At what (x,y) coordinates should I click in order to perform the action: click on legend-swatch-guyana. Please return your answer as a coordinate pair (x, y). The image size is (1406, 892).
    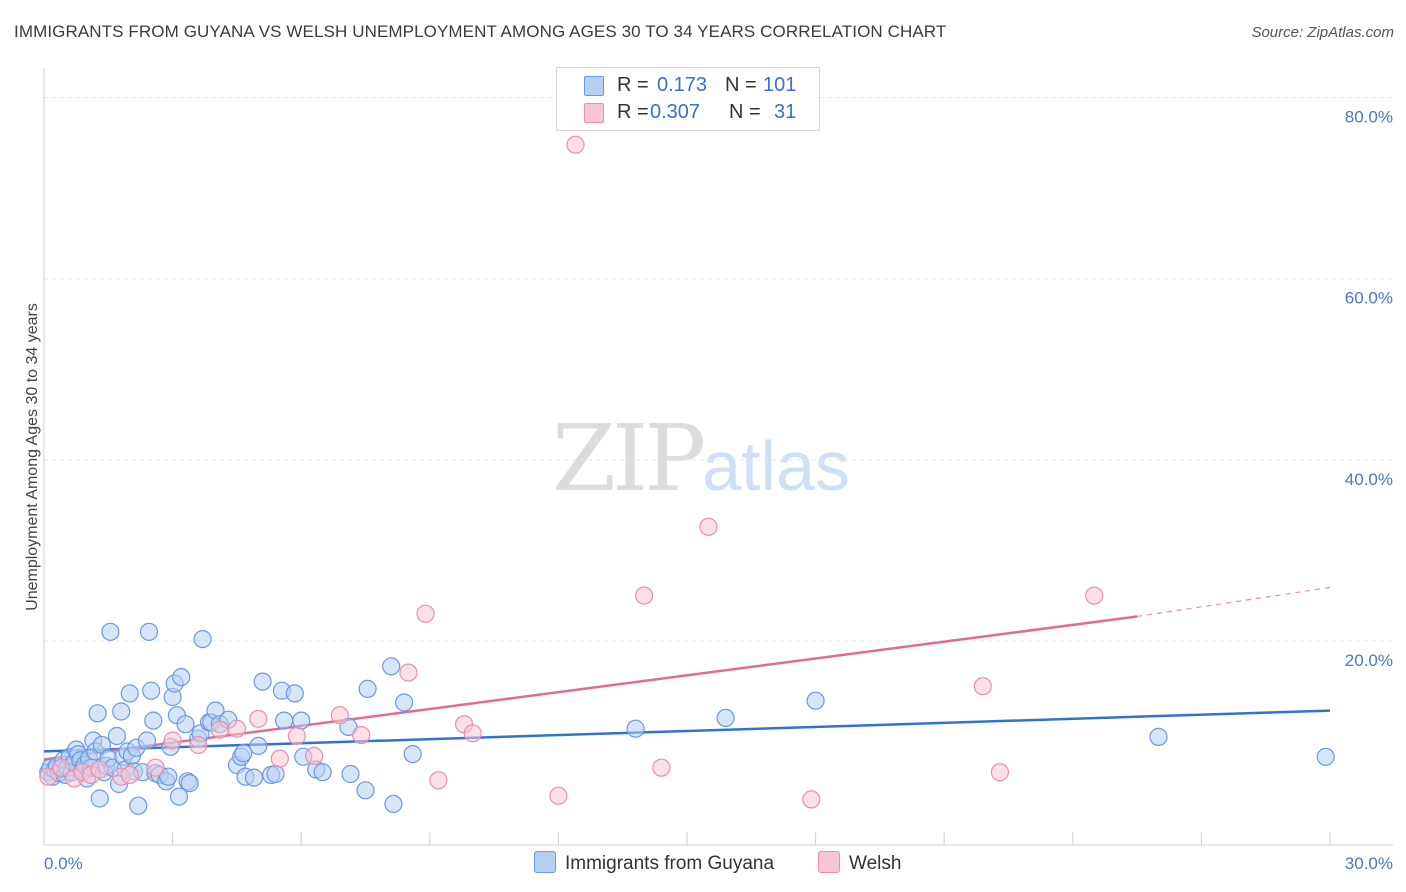
    Looking at the image, I should click on (594, 86).